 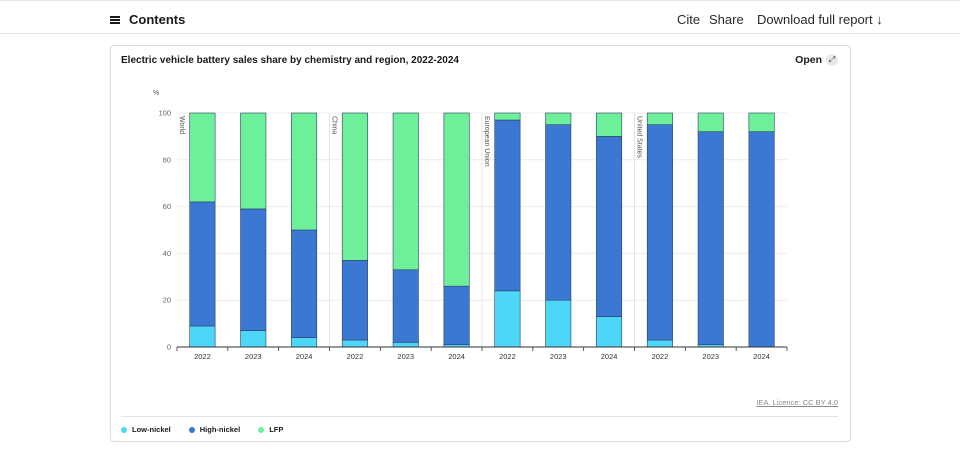 What do you see at coordinates (115, 19) in the screenshot?
I see `menu-icon` at bounding box center [115, 19].